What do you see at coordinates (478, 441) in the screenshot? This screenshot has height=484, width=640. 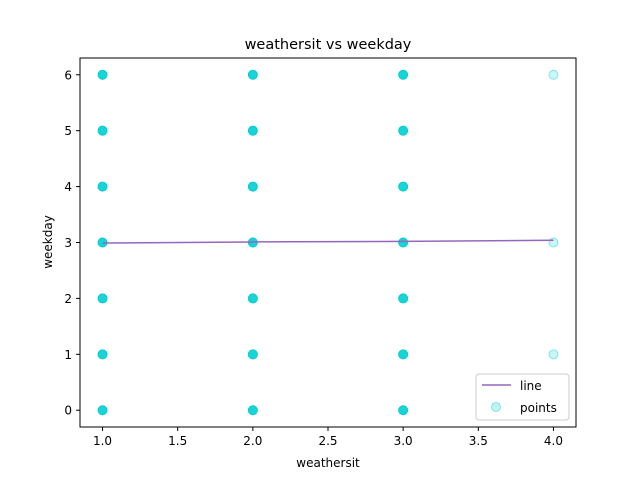 I see `x-tick-label: 3.5` at bounding box center [478, 441].